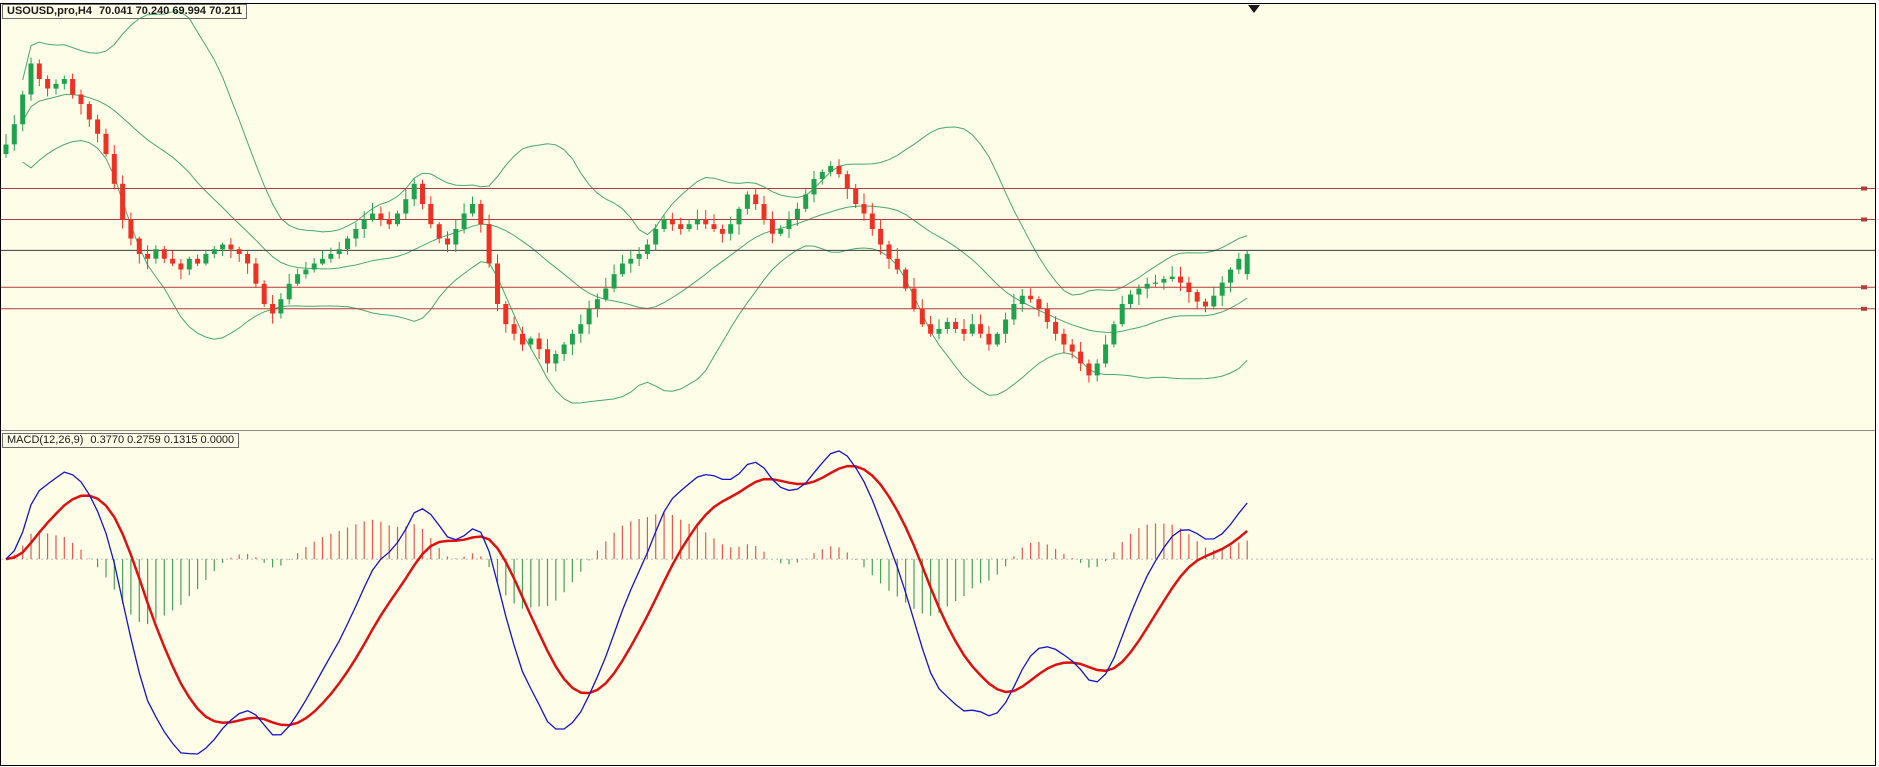 This screenshot has height=767, width=1879. I want to click on ohlc-values: 70.041 70.240 69.994 70.211, so click(170, 11).